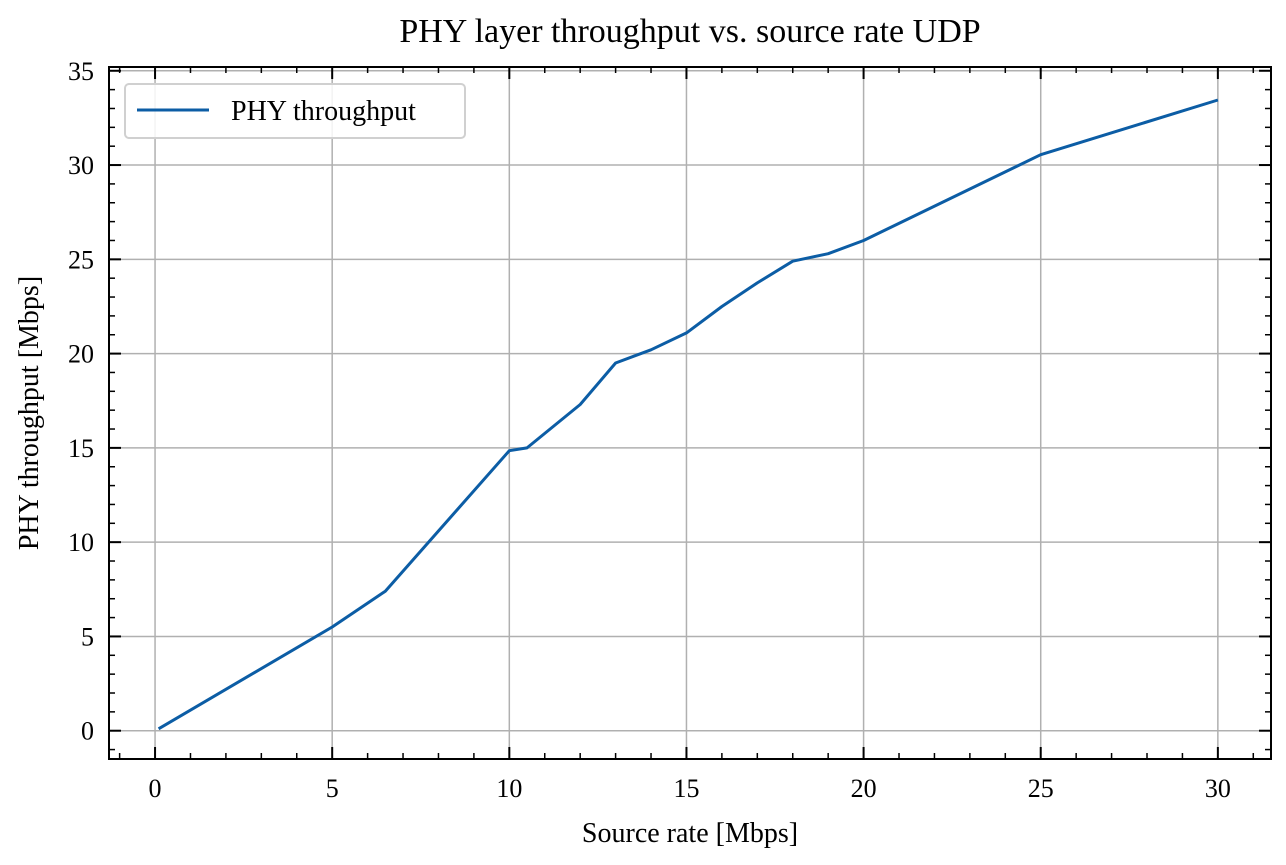 The image size is (1286, 865). What do you see at coordinates (686, 788) in the screenshot?
I see `x-tick-label: 15` at bounding box center [686, 788].